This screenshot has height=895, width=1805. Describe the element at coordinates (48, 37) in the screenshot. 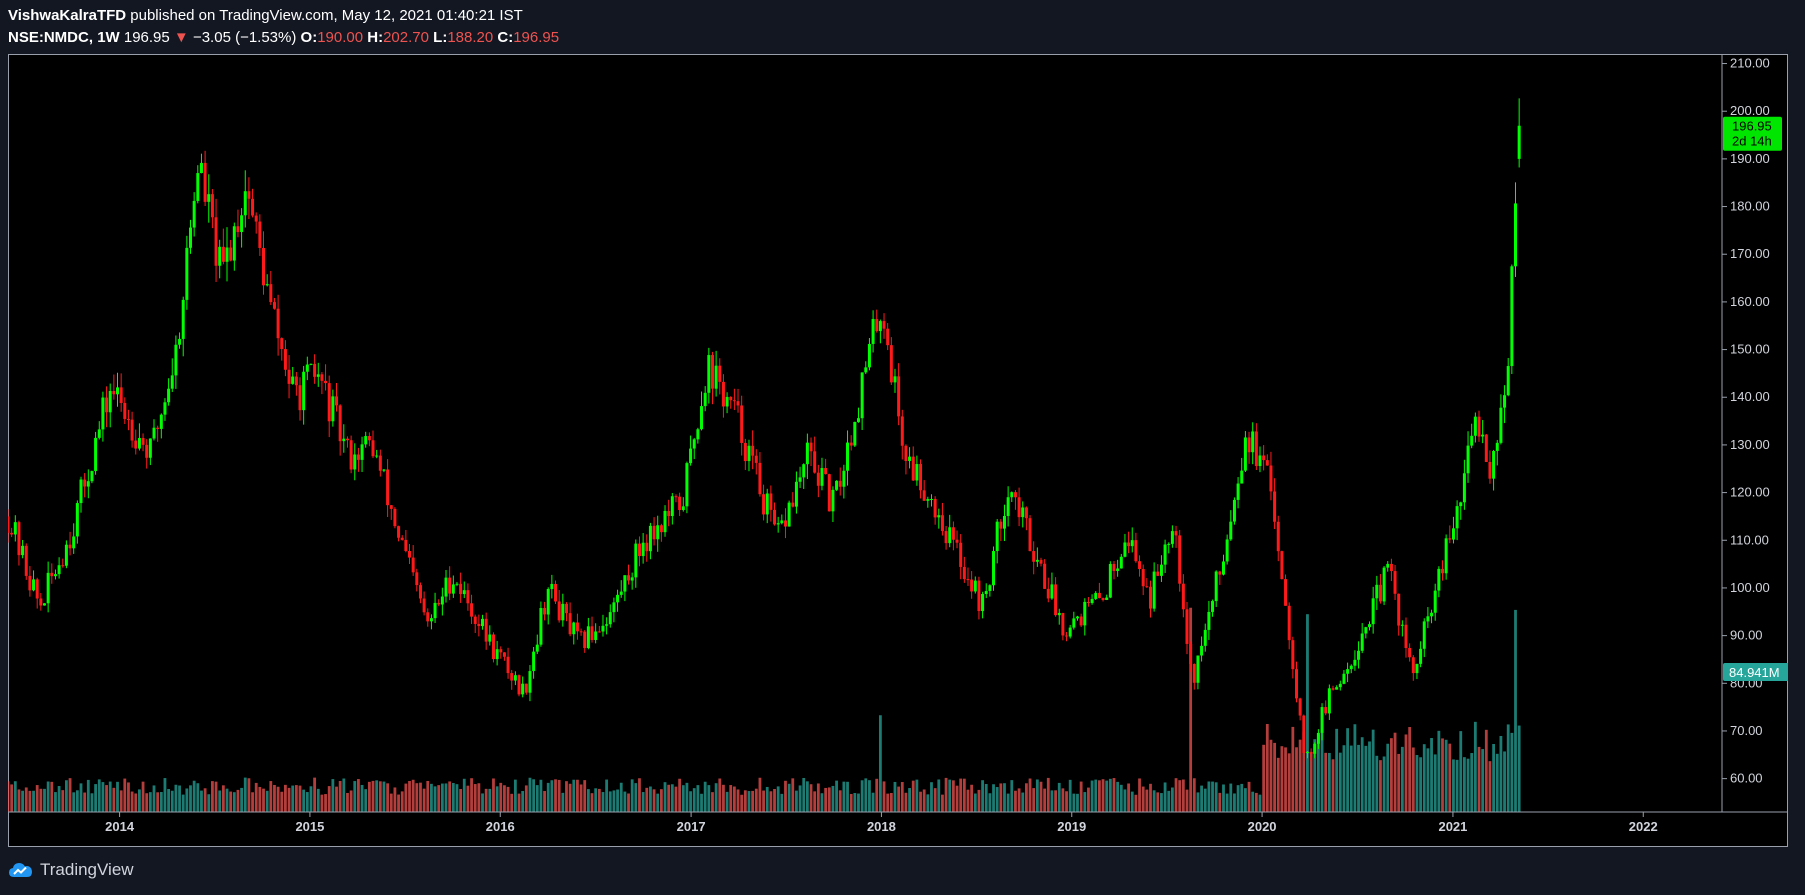

I see `symbol-label: NSE:NMDC` at that location.